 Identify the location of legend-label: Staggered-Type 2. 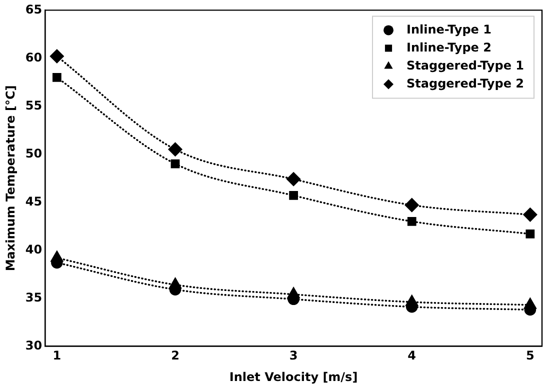
(465, 83).